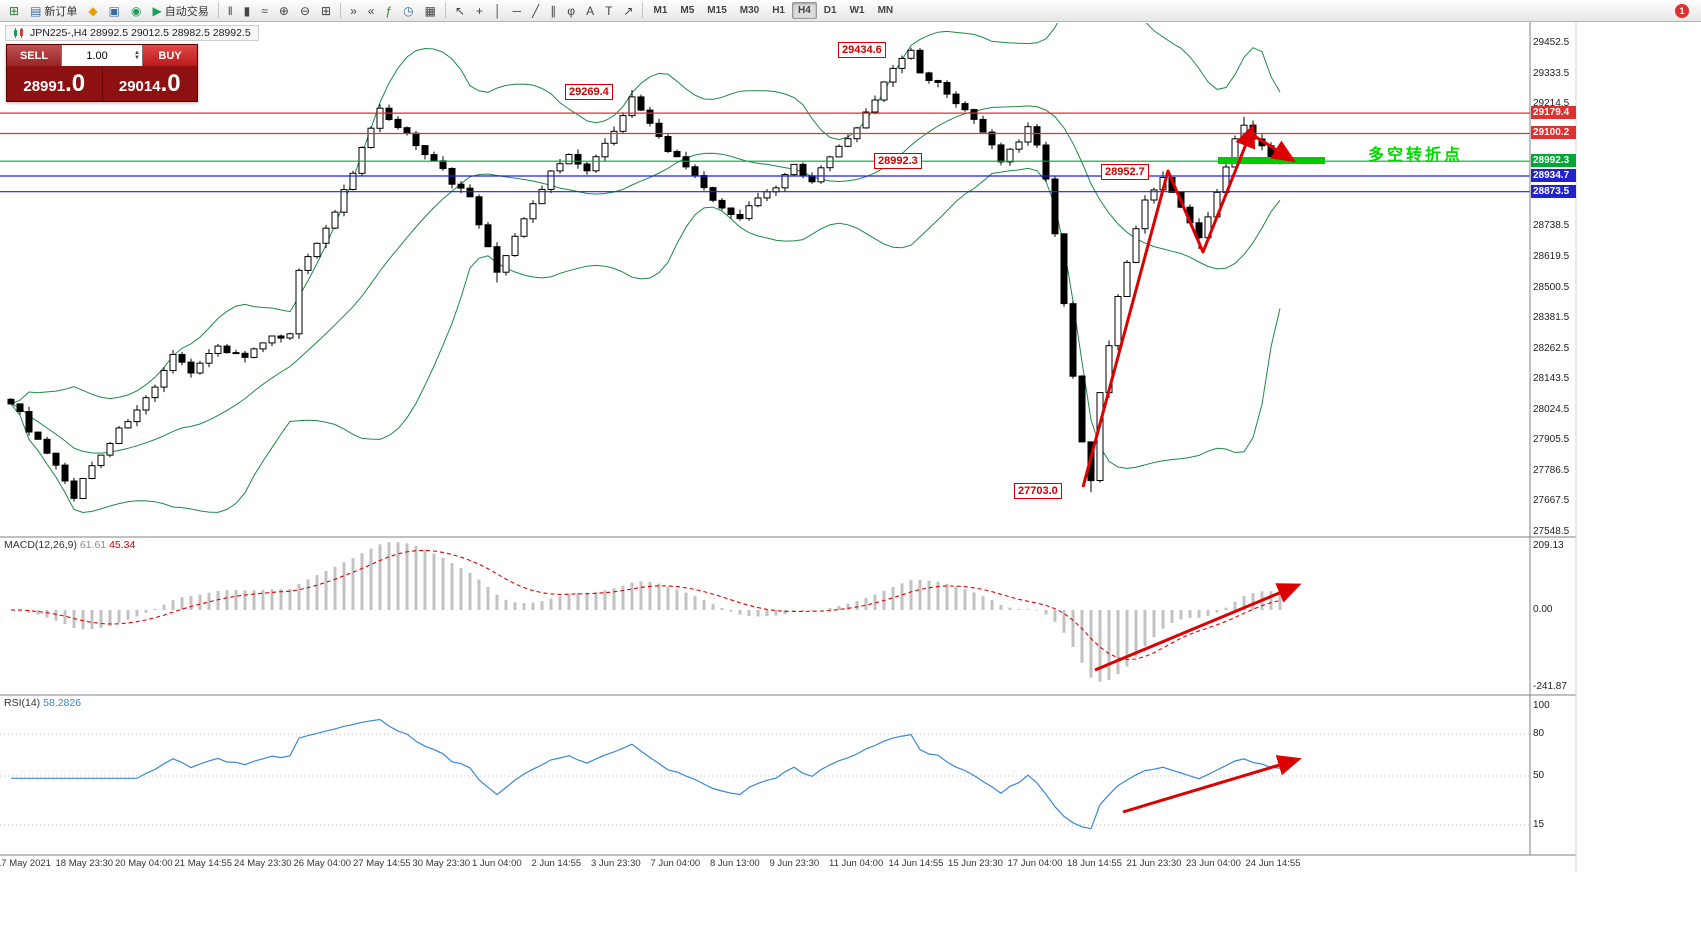 The height and width of the screenshot is (944, 1701). I want to click on zoom-in-button: ⊕, so click(284, 11).